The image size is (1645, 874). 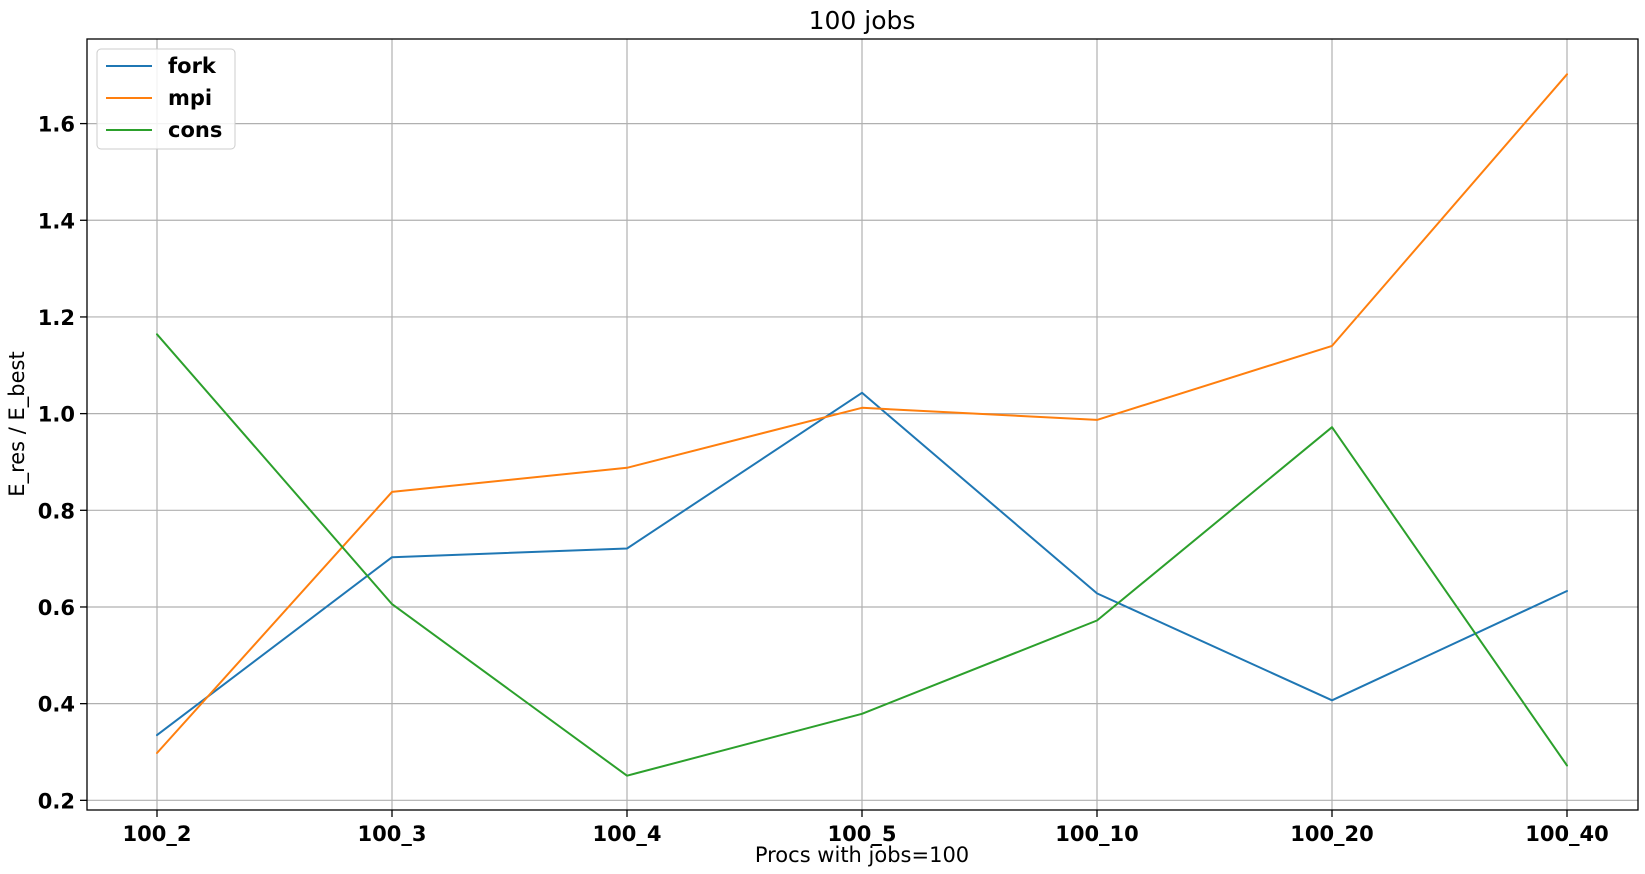 I want to click on y-tick-label: 0.6, so click(x=56, y=608).